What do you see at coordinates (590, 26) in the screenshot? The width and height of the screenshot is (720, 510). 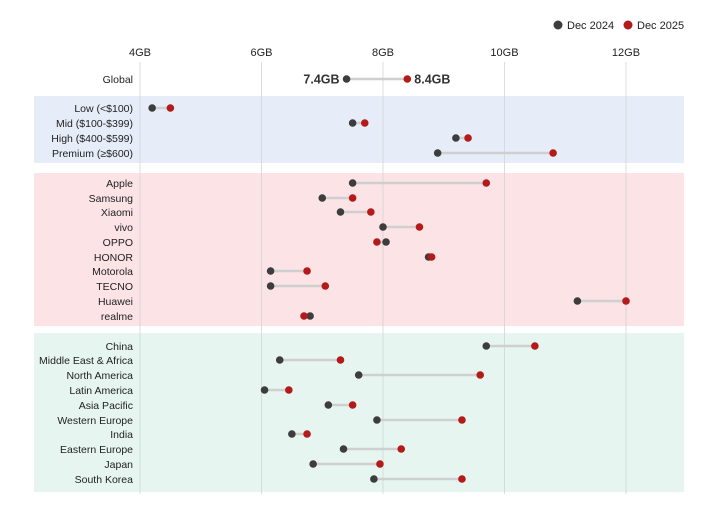 I see `legend-label-dec-2024: Dec 2024` at bounding box center [590, 26].